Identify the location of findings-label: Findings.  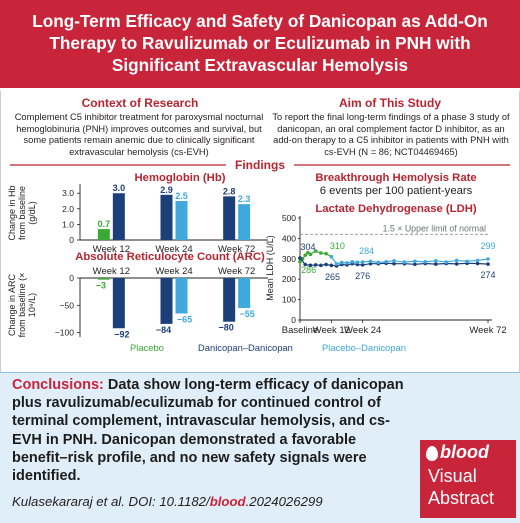
(260, 165).